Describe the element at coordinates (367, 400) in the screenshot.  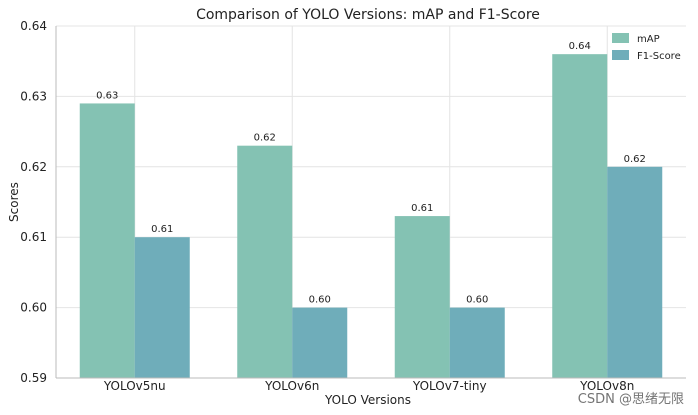
I see `x-axis-label: YOLO Versions` at that location.